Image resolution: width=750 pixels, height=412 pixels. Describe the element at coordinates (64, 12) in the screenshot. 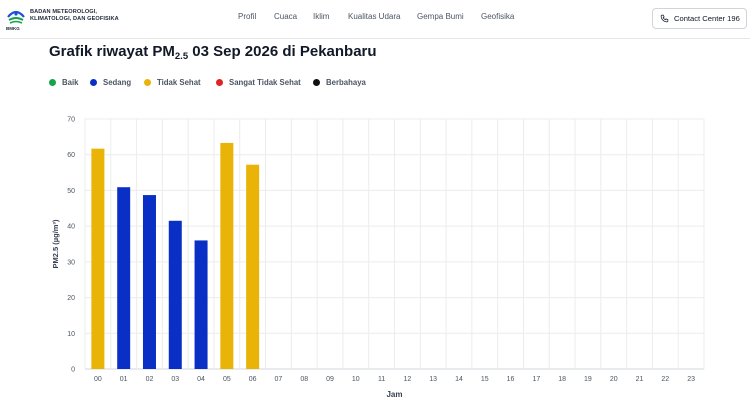

I see `organization-name-line-1: BADAN METEOROLOGI,` at that location.